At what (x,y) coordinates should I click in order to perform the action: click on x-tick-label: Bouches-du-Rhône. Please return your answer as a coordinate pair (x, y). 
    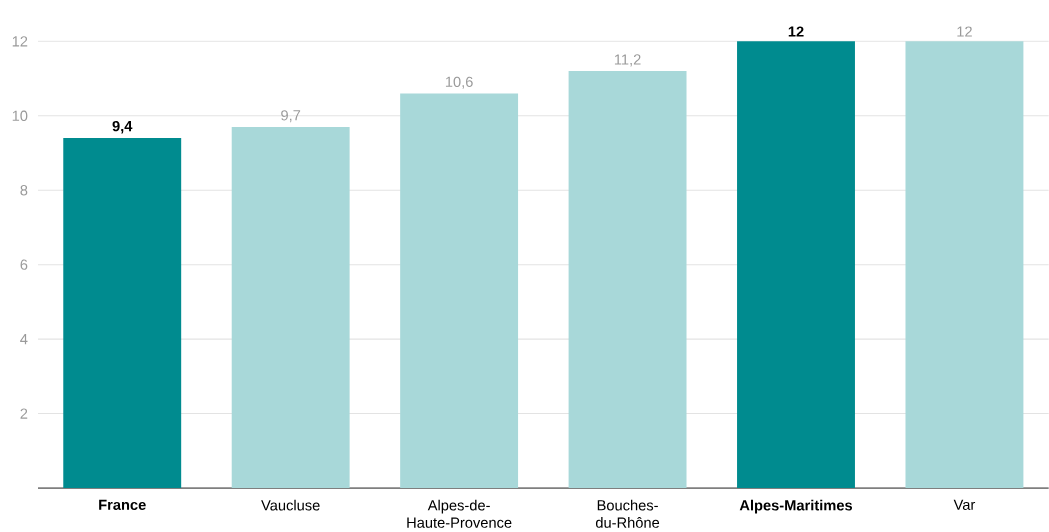
    Looking at the image, I should click on (627, 513).